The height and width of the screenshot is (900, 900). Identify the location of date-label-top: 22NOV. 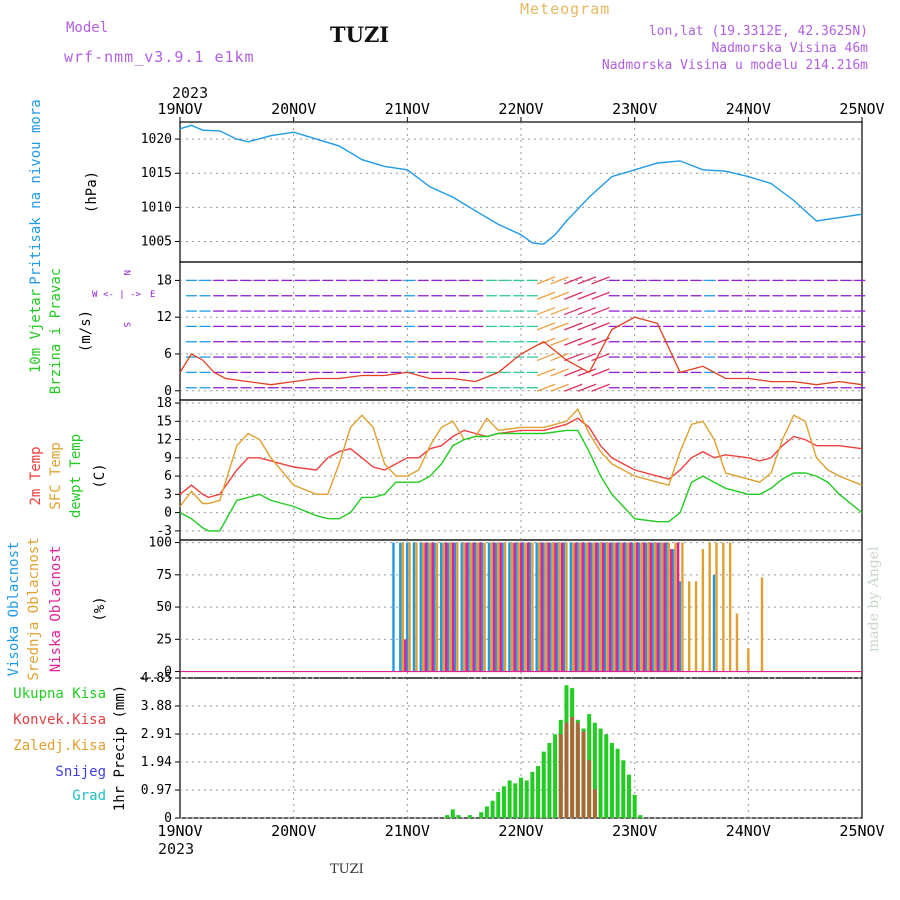
(520, 109).